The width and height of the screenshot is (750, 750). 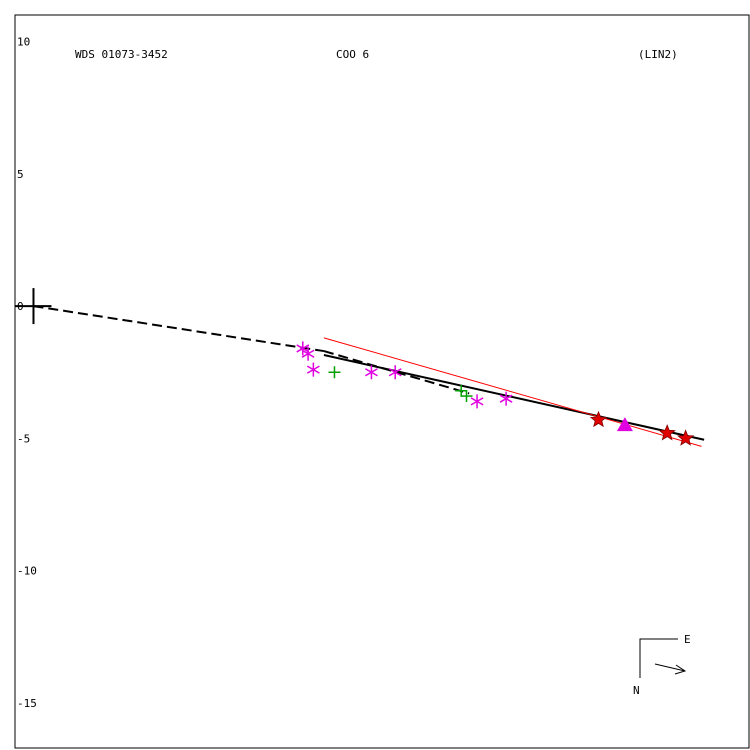 What do you see at coordinates (352, 54) in the screenshot?
I see `observer-code: COO 6` at bounding box center [352, 54].